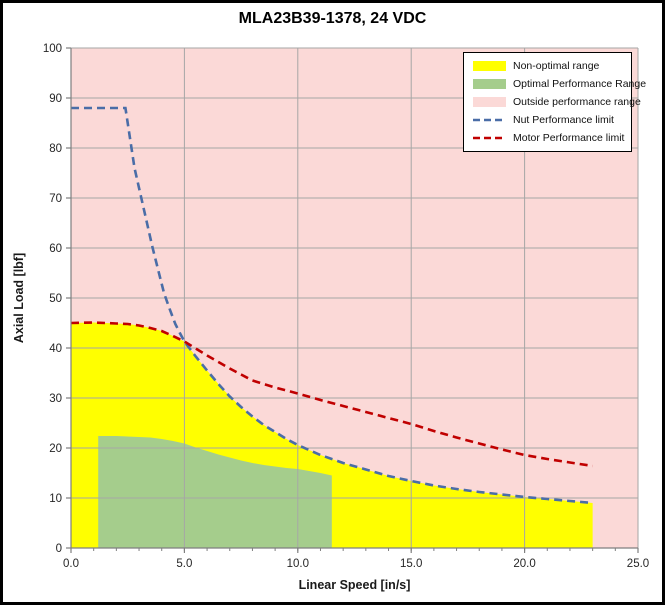 The height and width of the screenshot is (605, 665). What do you see at coordinates (55, 99) in the screenshot?
I see `y-tick-label: 90` at bounding box center [55, 99].